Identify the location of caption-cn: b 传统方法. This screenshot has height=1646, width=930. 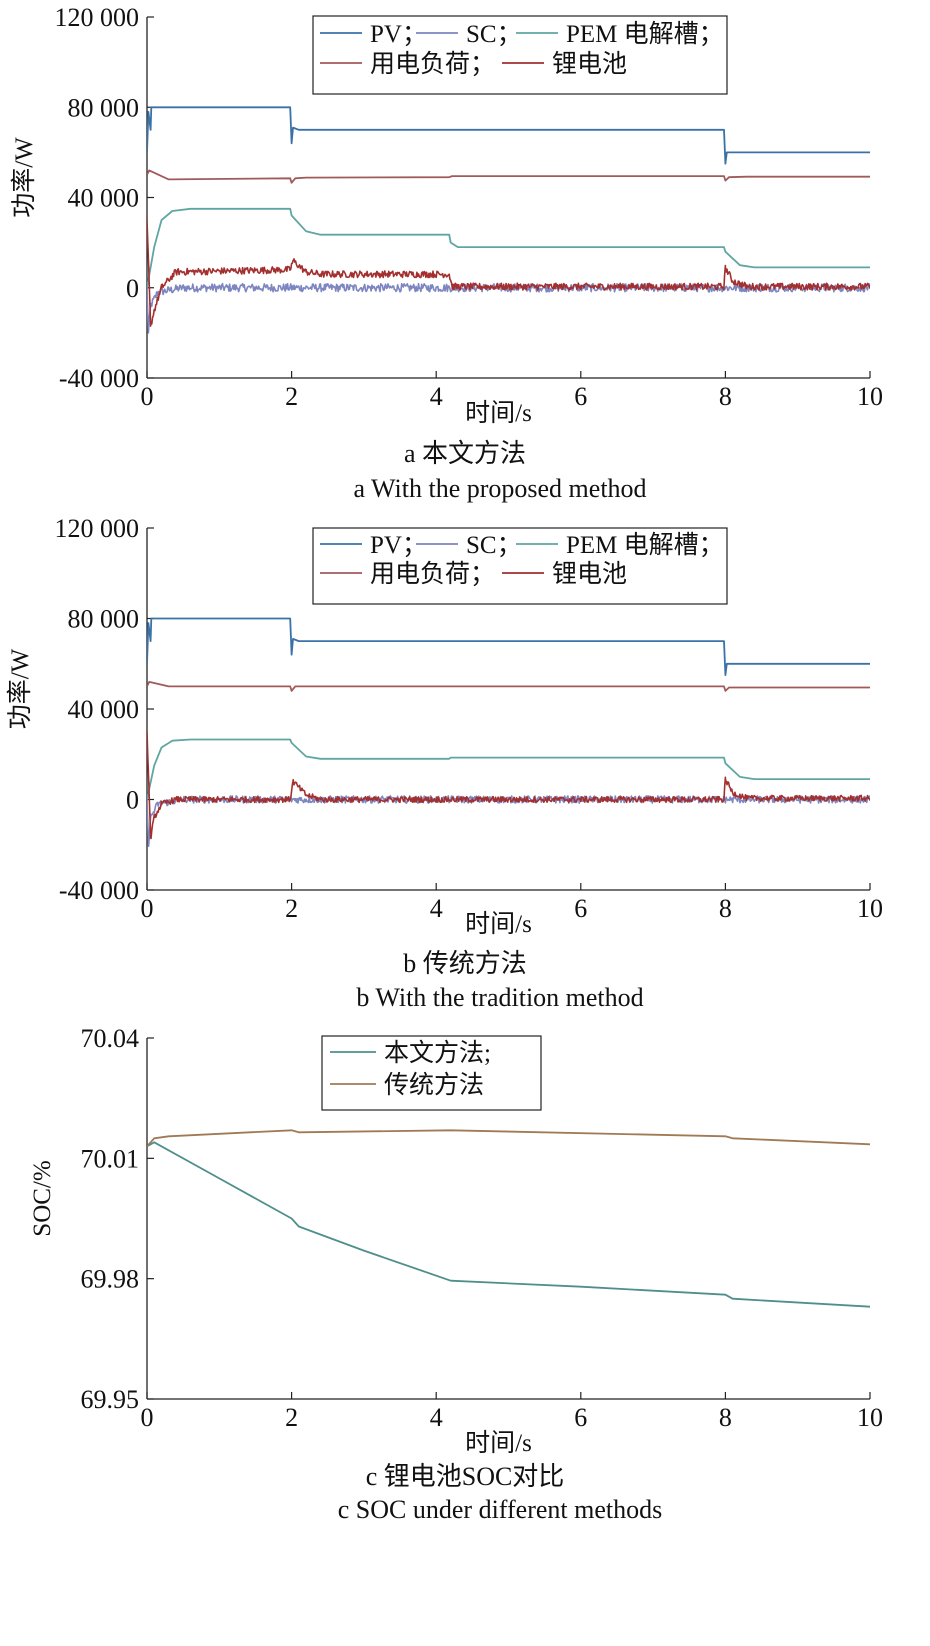
(465, 963).